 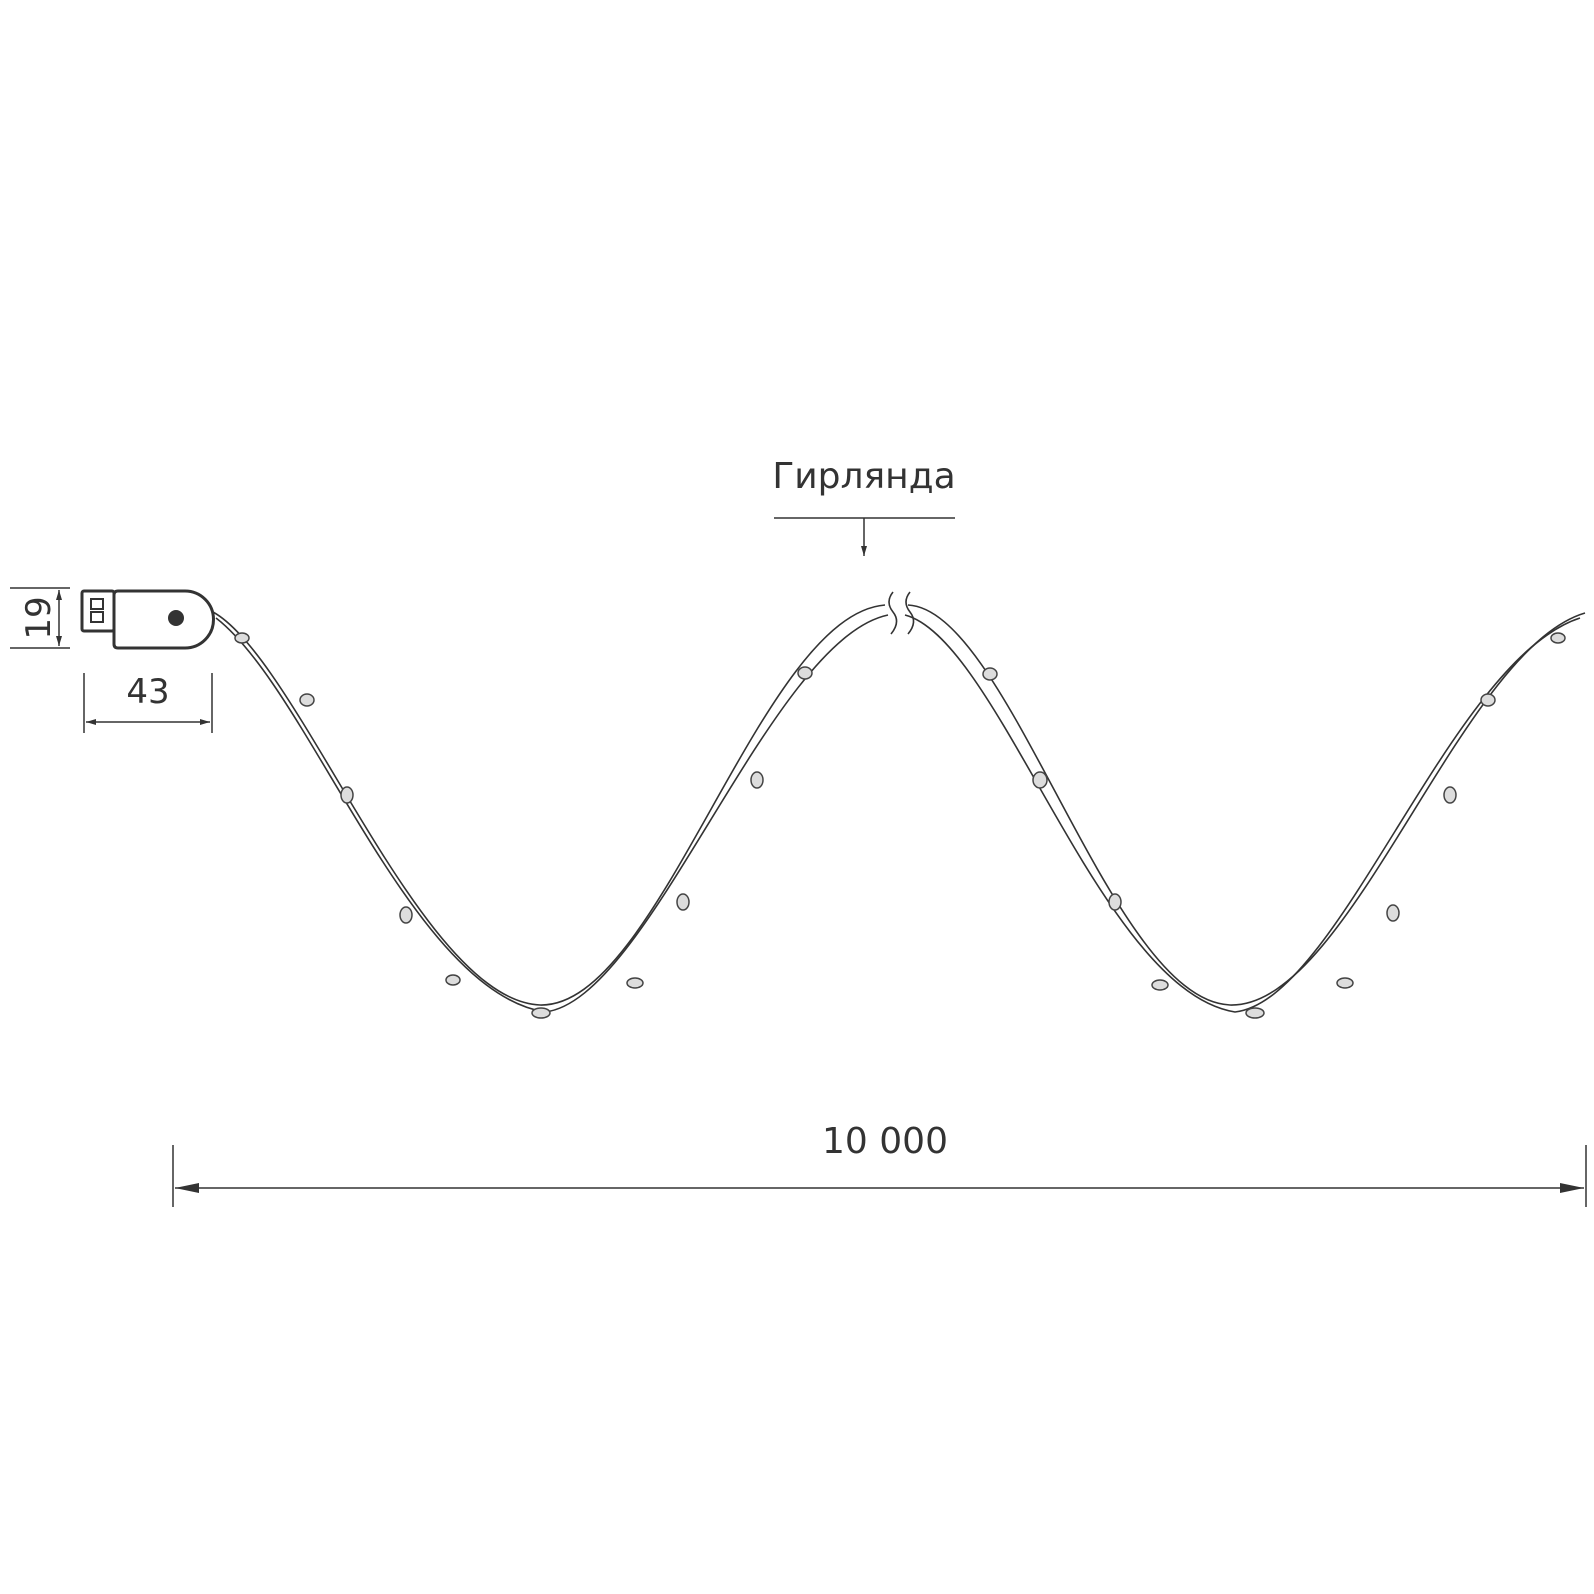 I want to click on usb-plug-icon, so click(x=147, y=619).